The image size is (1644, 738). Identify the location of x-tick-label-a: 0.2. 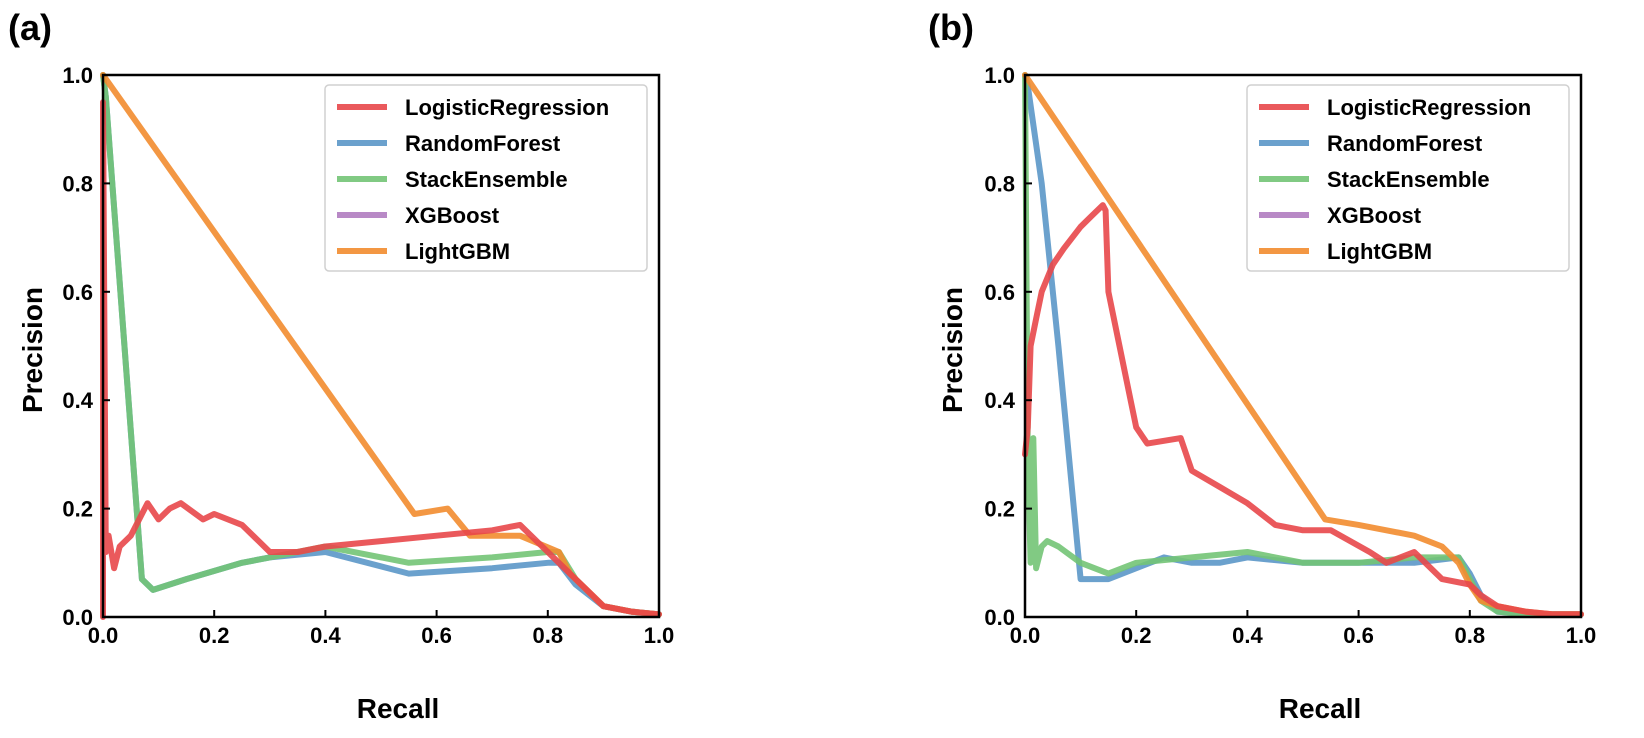
(214, 635).